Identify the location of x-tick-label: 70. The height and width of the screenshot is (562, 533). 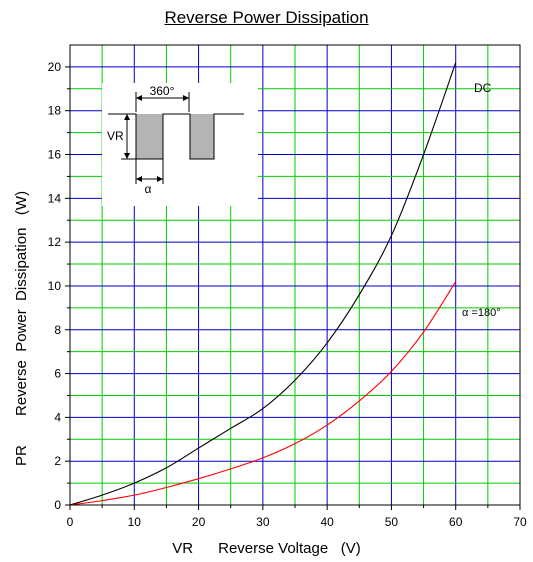
(520, 522).